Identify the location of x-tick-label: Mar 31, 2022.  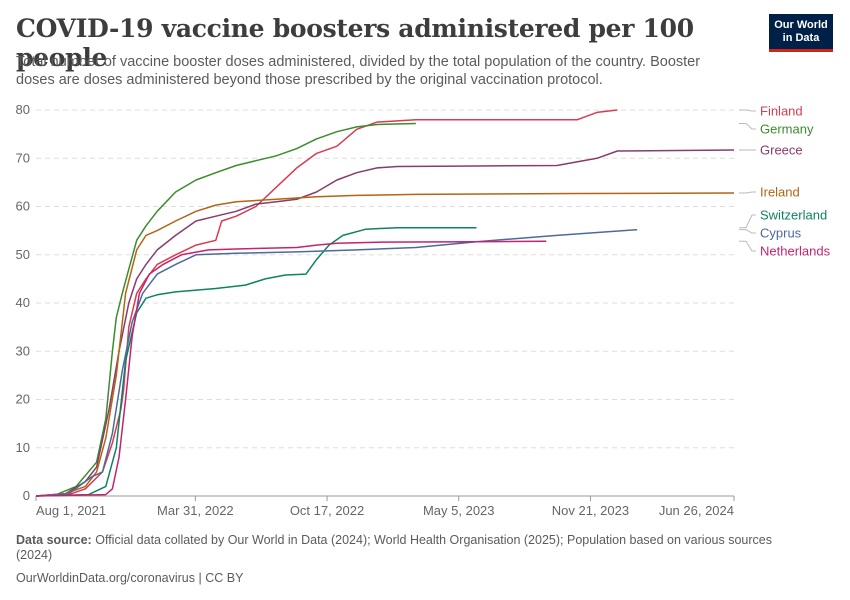
(195, 510).